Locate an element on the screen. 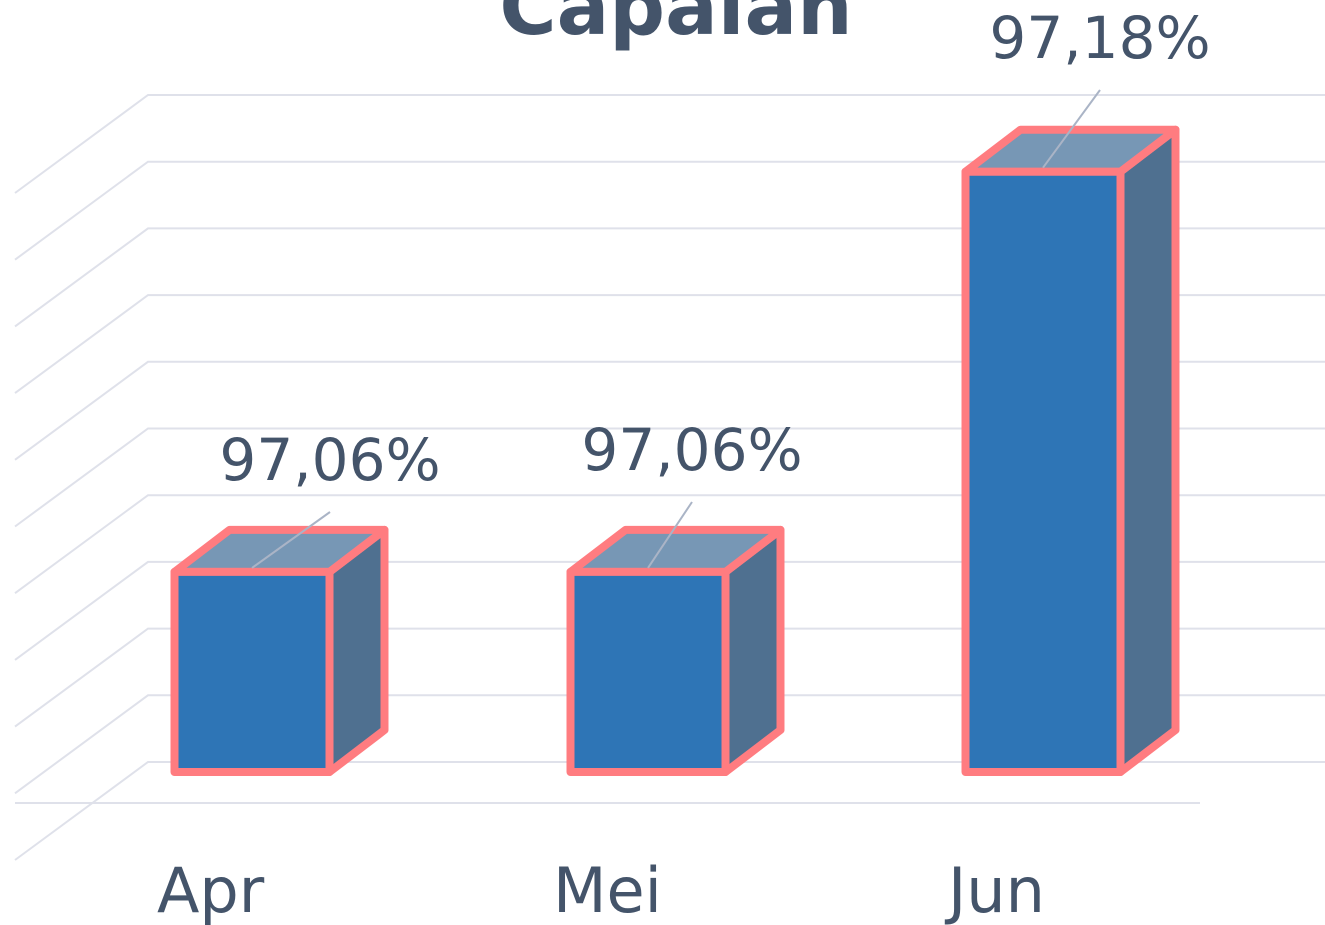  x-tick-label: Apr is located at coordinates (211, 889).